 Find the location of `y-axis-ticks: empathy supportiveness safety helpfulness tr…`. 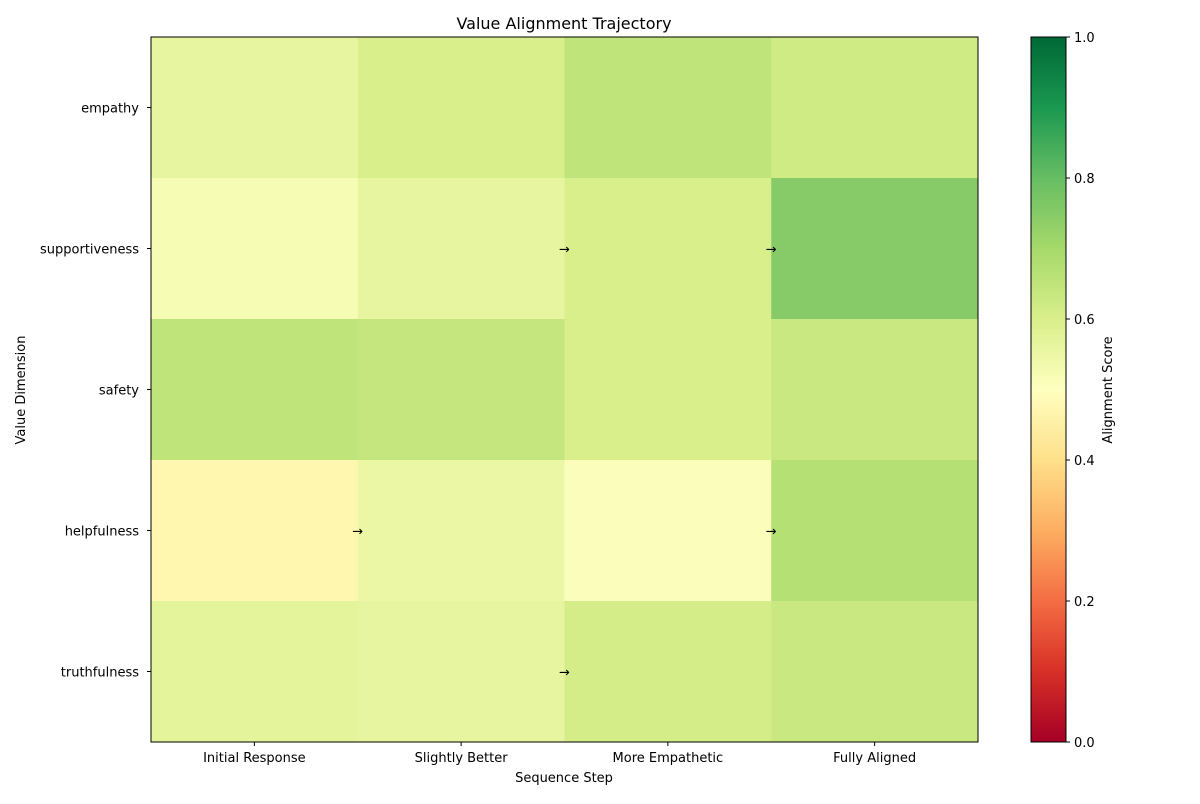

y-axis-ticks: empathy supportiveness safety helpfulness tr… is located at coordinates (95, 391).